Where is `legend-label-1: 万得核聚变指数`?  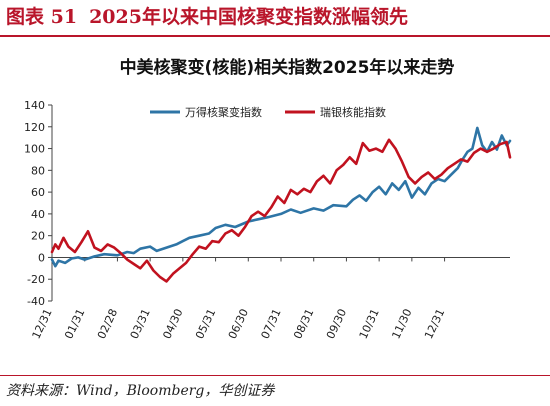
legend-label-1: 万得核聚变指数 is located at coordinates (223, 112).